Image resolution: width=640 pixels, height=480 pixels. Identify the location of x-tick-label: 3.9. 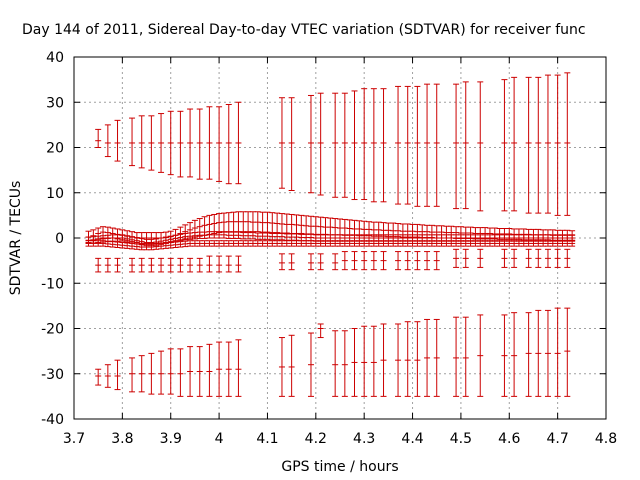
(171, 439).